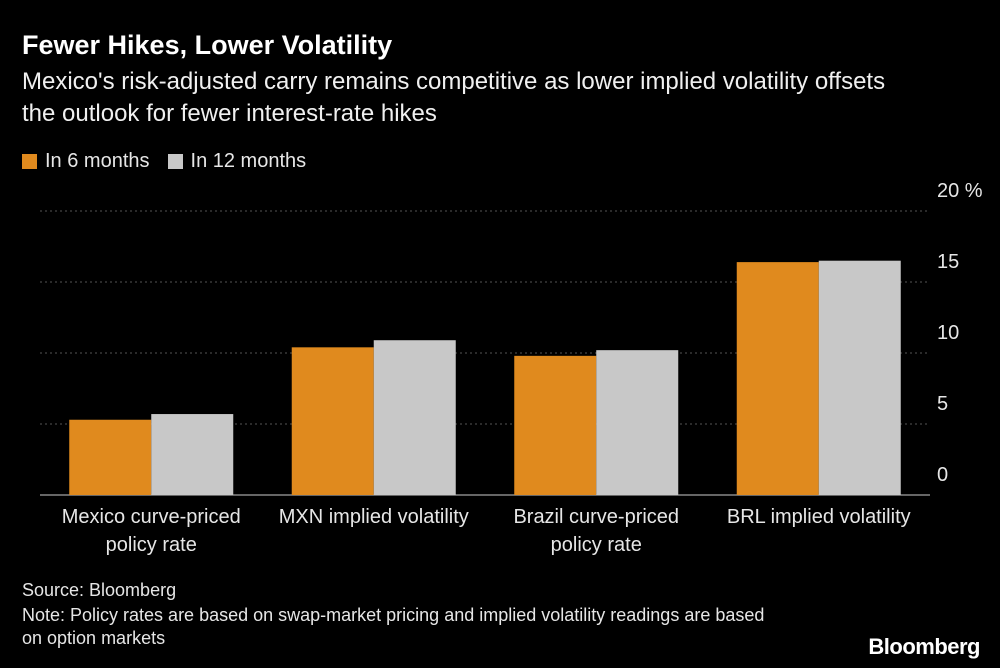  I want to click on y-tick-label: 15, so click(948, 262).